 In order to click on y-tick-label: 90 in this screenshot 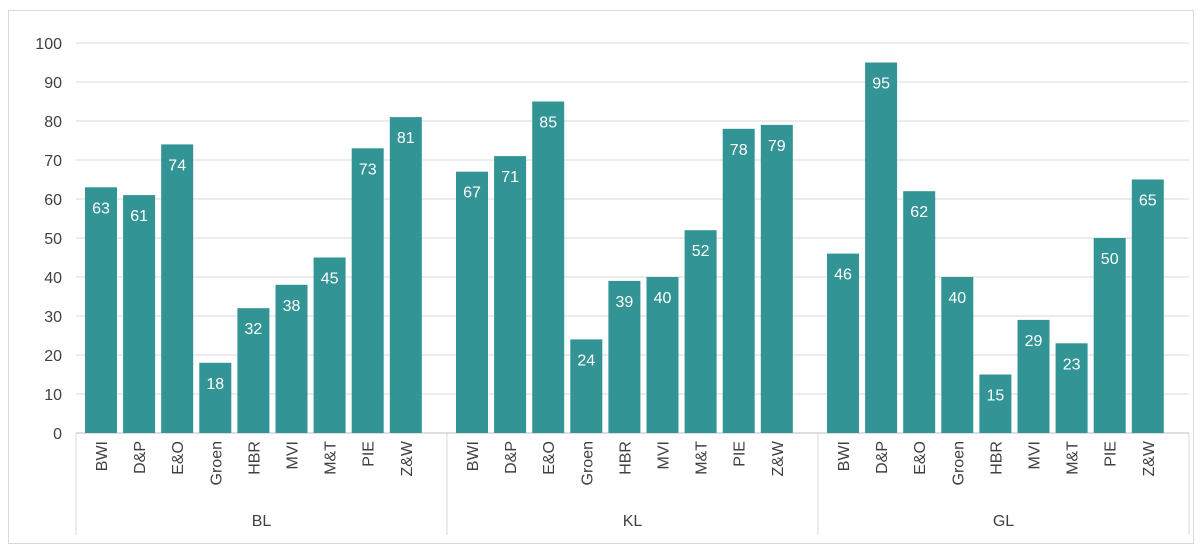, I will do `click(53, 83)`.